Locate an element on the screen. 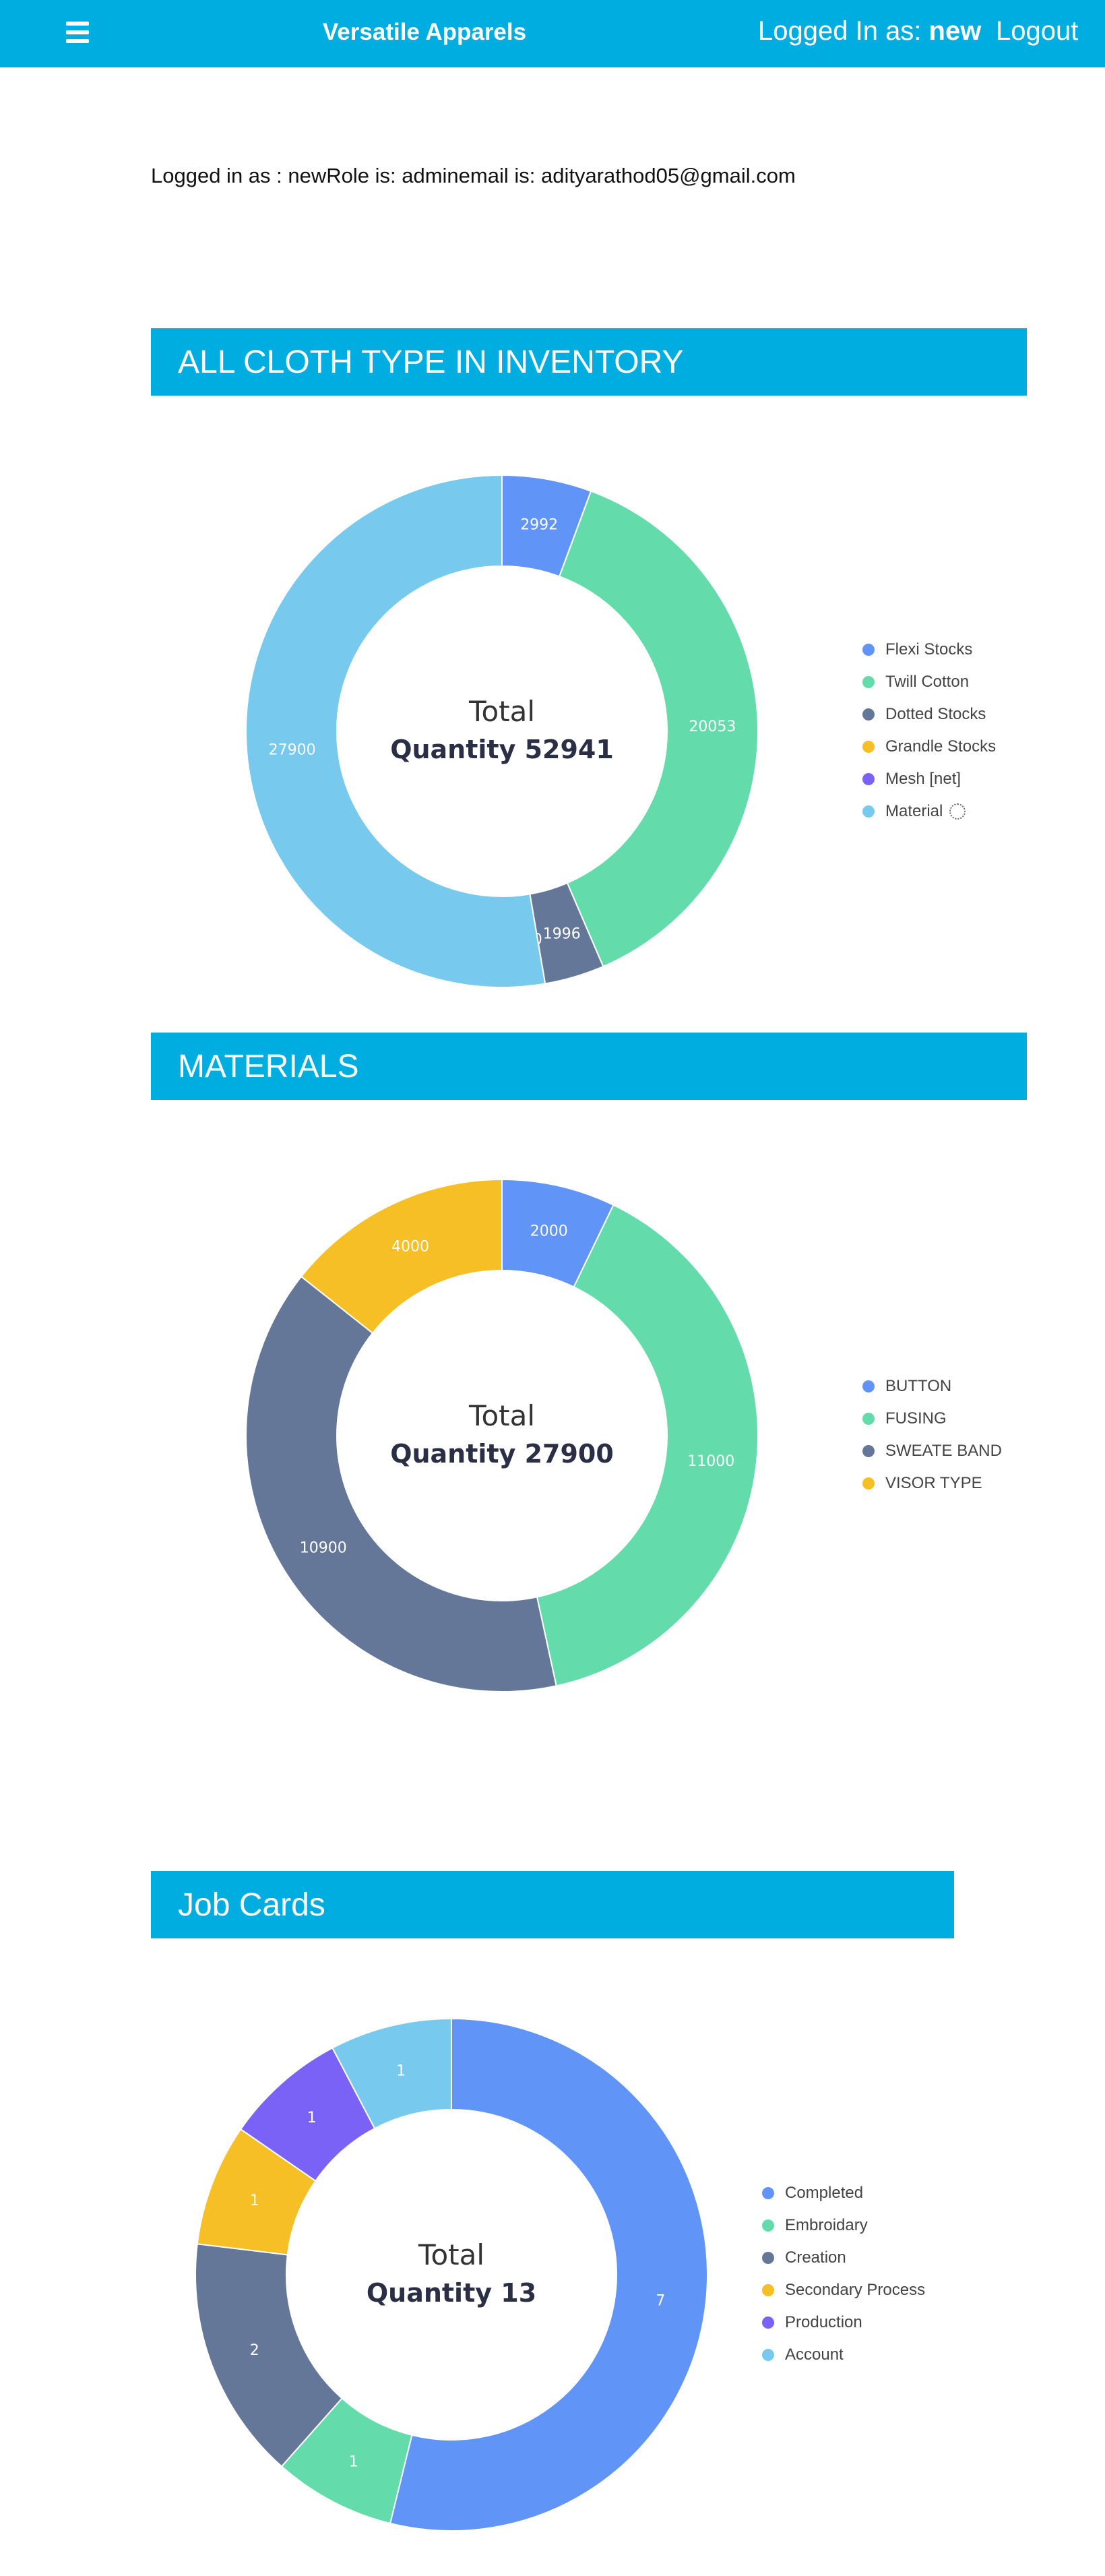  legend-item: Embroidary is located at coordinates (844, 2225).